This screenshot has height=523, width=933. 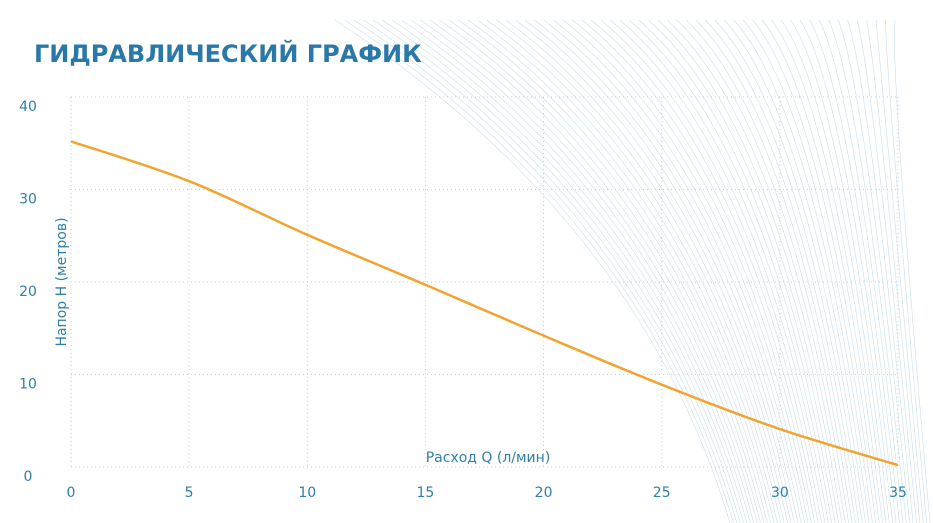 I want to click on x-tick-label: 15, so click(x=426, y=493).